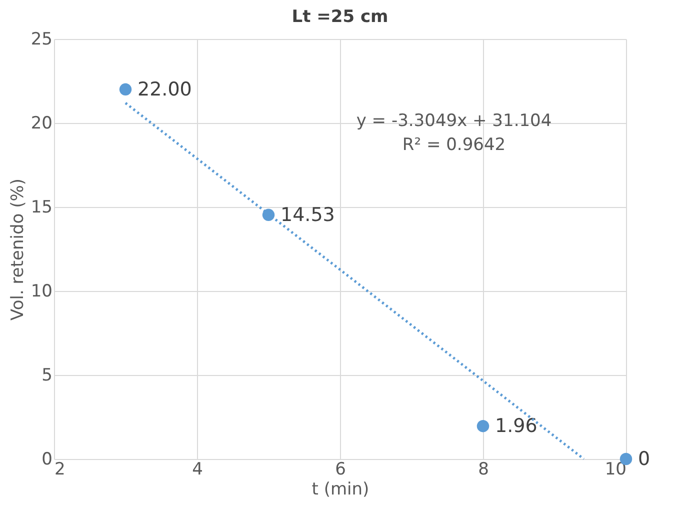  Describe the element at coordinates (41, 124) in the screenshot. I see `y-tick-label: 20` at that location.